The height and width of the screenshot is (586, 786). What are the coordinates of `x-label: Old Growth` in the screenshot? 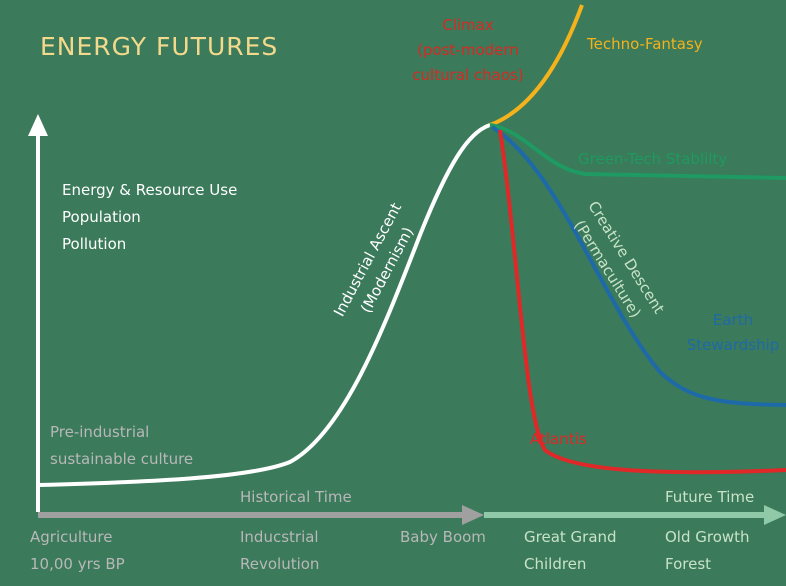 It's located at (707, 537).